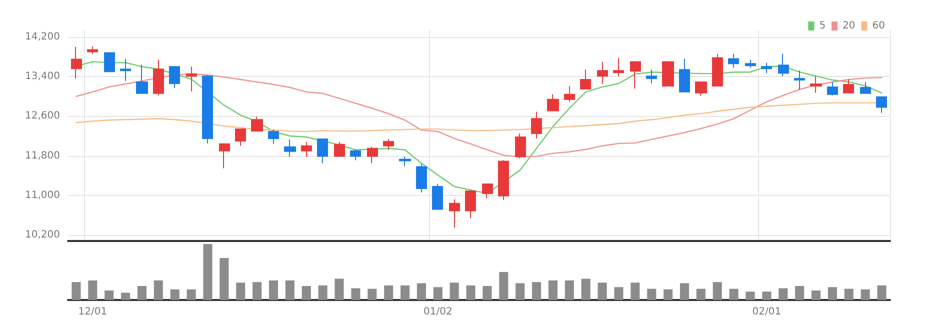  Describe the element at coordinates (42, 156) in the screenshot. I see `y-tick-label: 11,800` at that location.